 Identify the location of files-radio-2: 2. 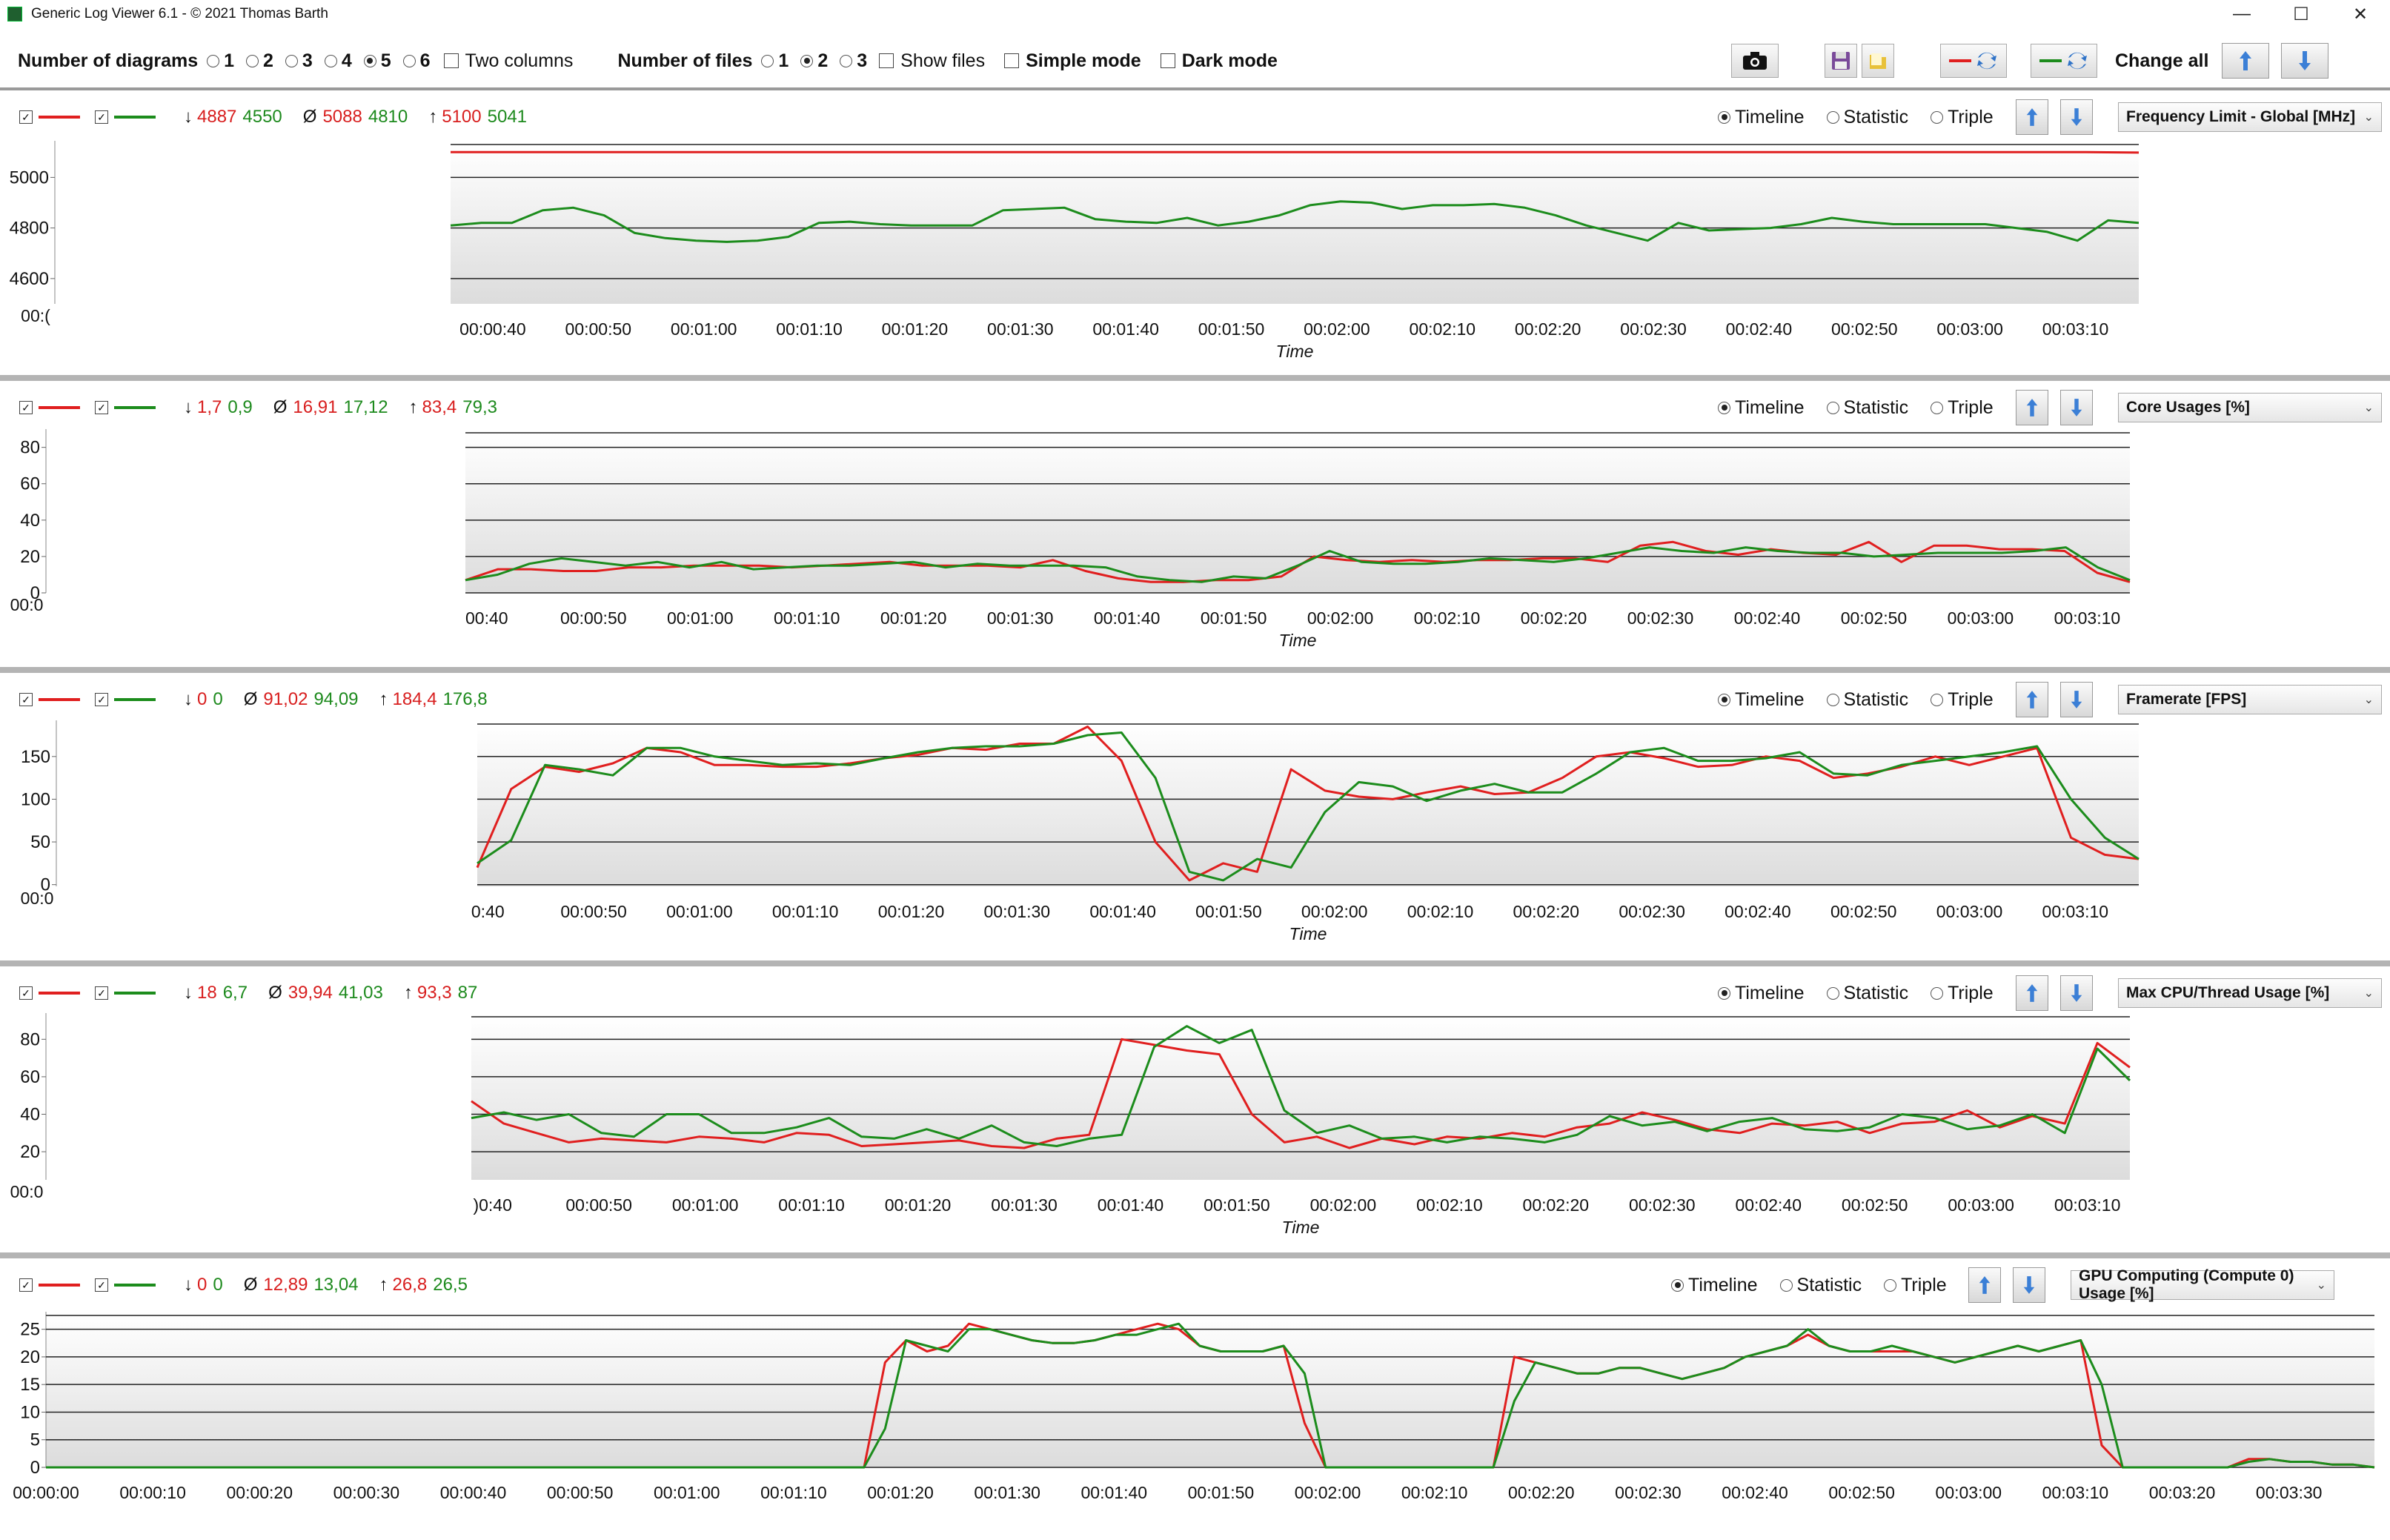
(814, 61).